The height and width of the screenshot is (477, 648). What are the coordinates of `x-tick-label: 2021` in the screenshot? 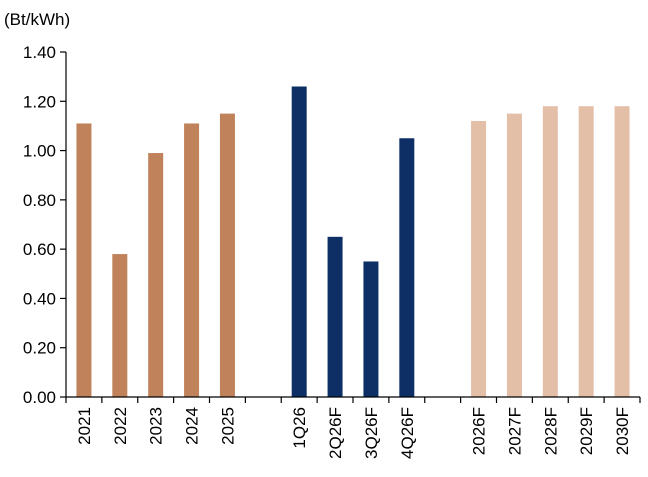 It's located at (84, 426).